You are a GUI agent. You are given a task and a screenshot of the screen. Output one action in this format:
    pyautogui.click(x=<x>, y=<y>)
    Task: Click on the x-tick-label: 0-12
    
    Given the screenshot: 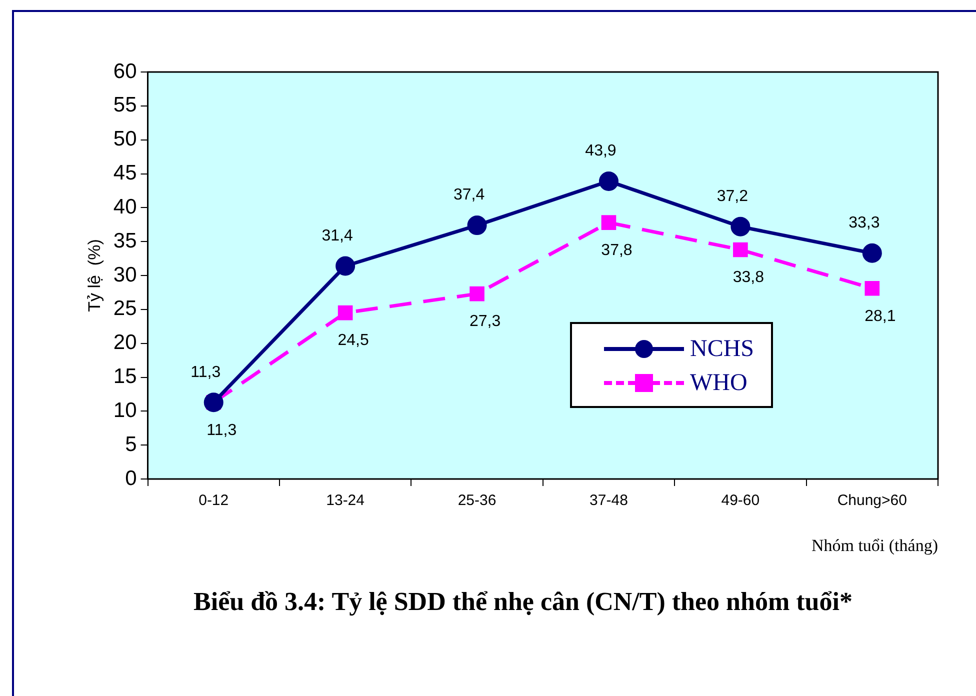 What is the action you would take?
    pyautogui.click(x=213, y=501)
    